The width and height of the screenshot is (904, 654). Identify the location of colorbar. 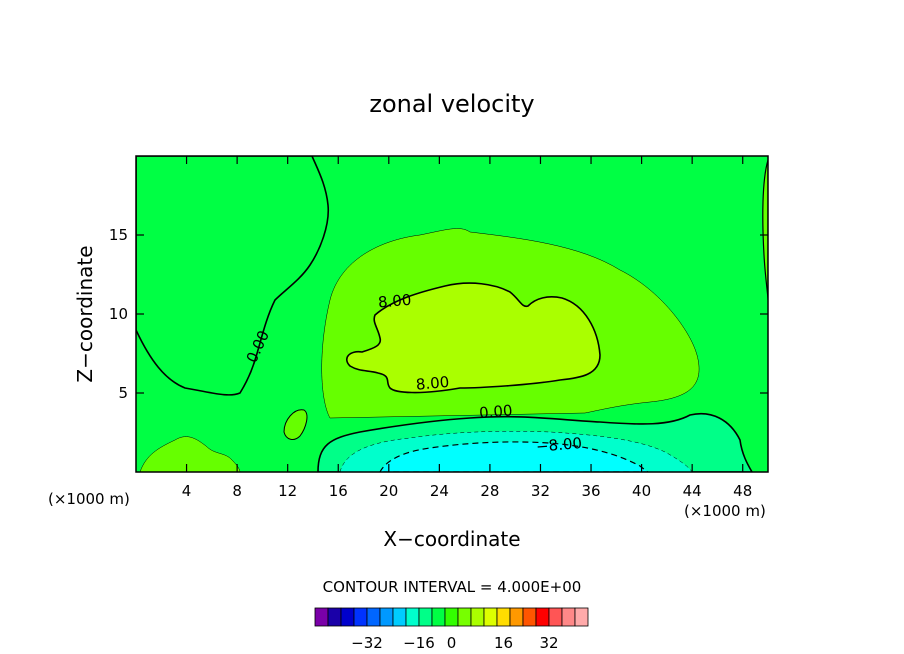
(451, 617).